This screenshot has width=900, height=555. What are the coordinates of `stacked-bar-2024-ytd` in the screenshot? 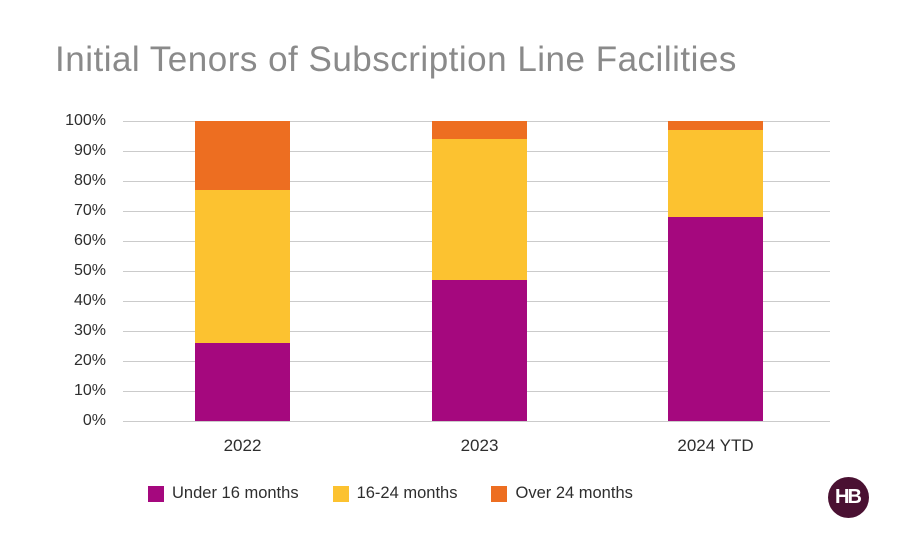 It's located at (715, 271).